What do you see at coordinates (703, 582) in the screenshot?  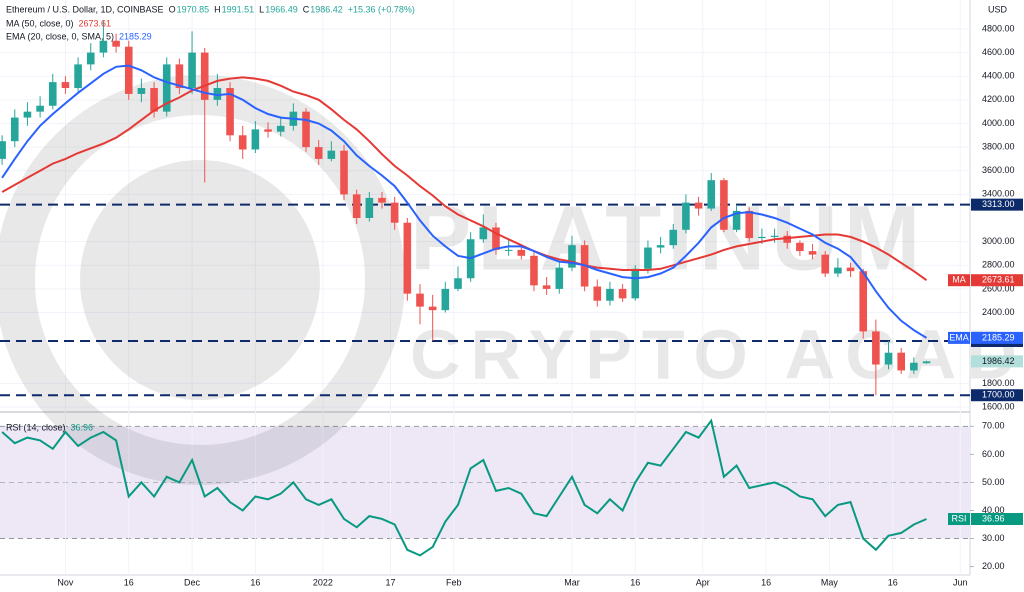 I see `x-tick-label: Apr` at bounding box center [703, 582].